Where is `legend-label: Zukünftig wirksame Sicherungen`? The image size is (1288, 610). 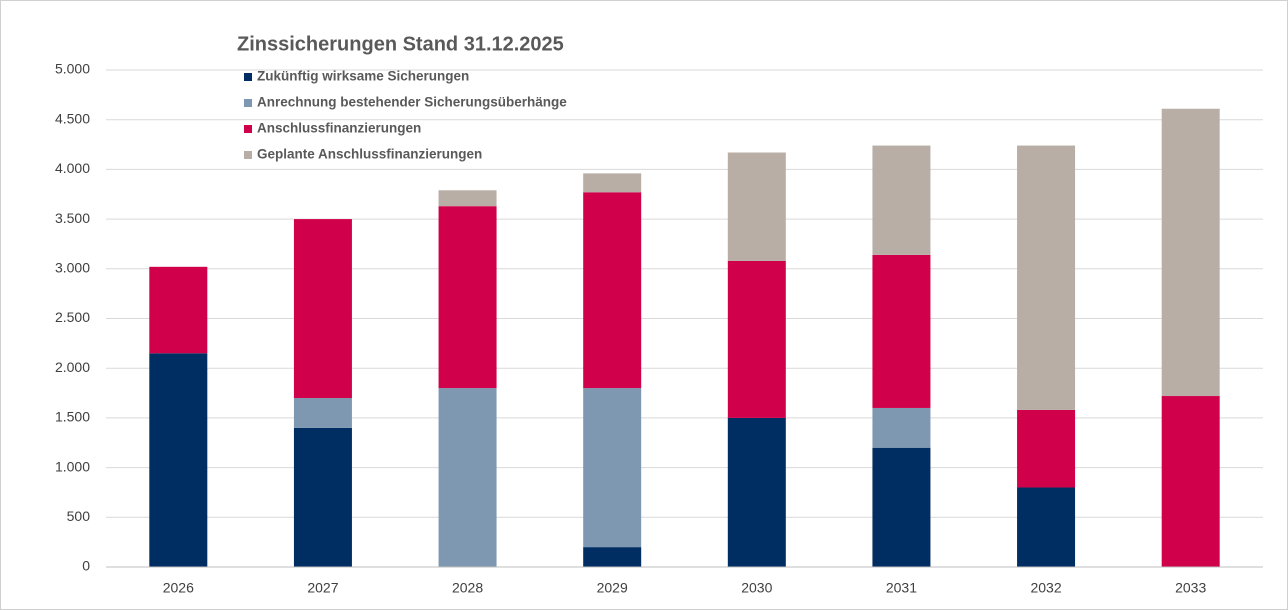
legend-label: Zukünftig wirksame Sicherungen is located at coordinates (363, 76).